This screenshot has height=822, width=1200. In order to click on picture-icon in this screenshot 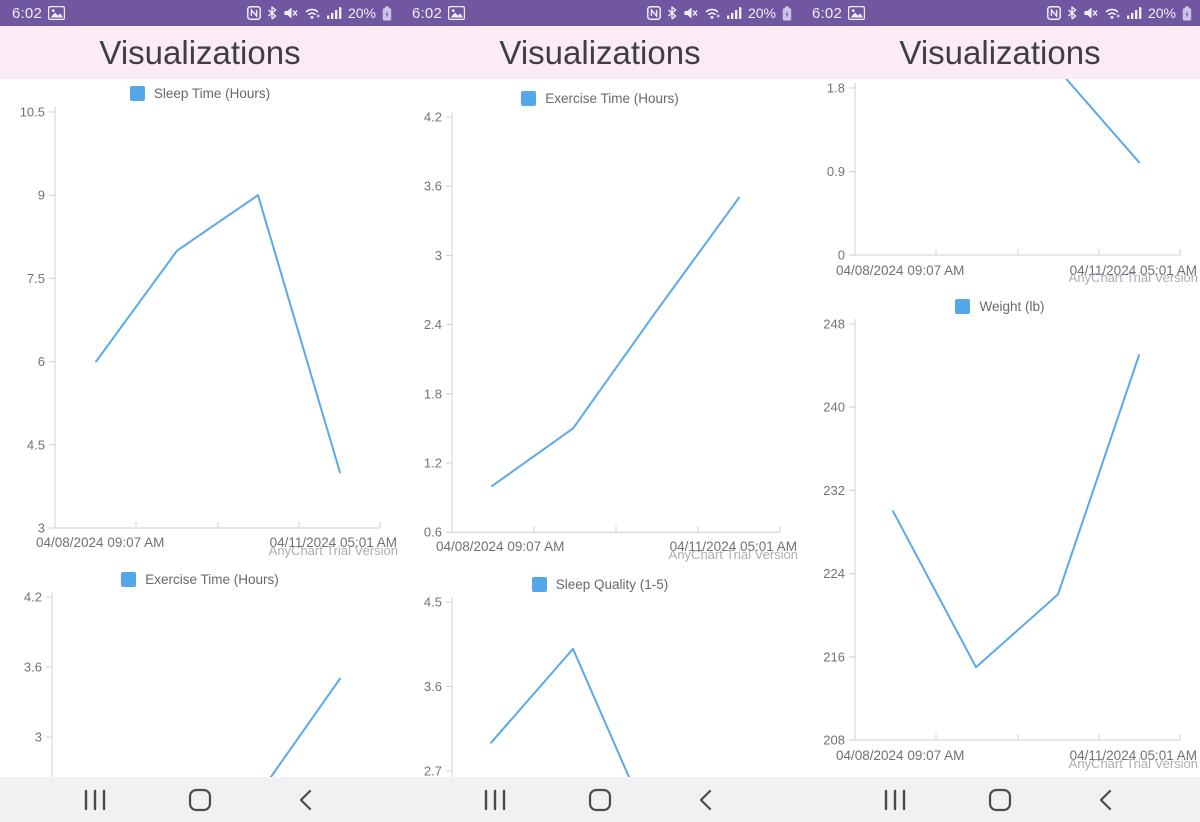, I will do `click(456, 13)`.